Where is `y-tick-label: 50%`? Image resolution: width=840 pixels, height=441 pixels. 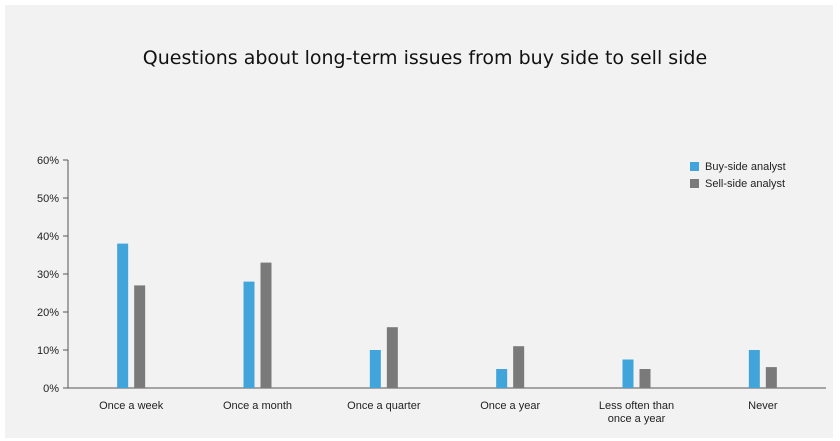
y-tick-label: 50% is located at coordinates (48, 199).